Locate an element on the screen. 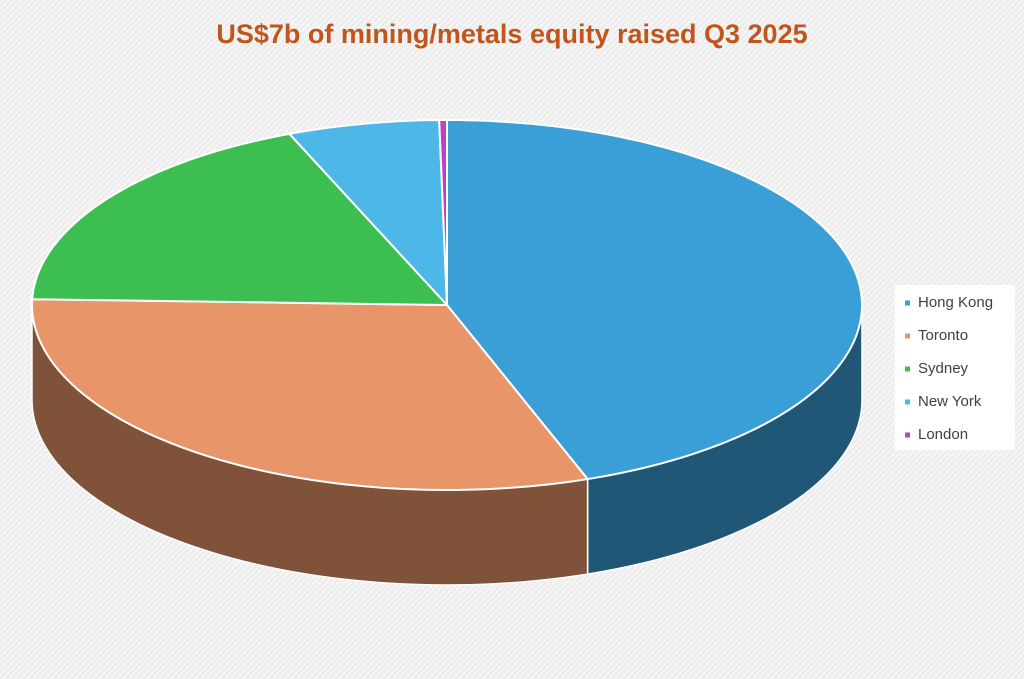  legend-label: Sydney is located at coordinates (943, 368).